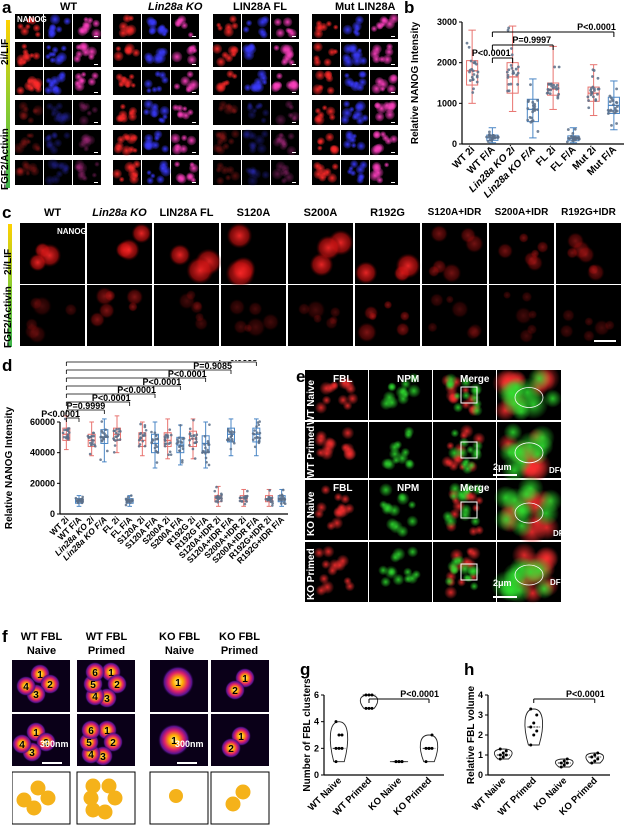 This screenshot has height=837, width=629. Describe the element at coordinates (34, 808) in the screenshot. I see `cluster-schematic-dot` at that location.